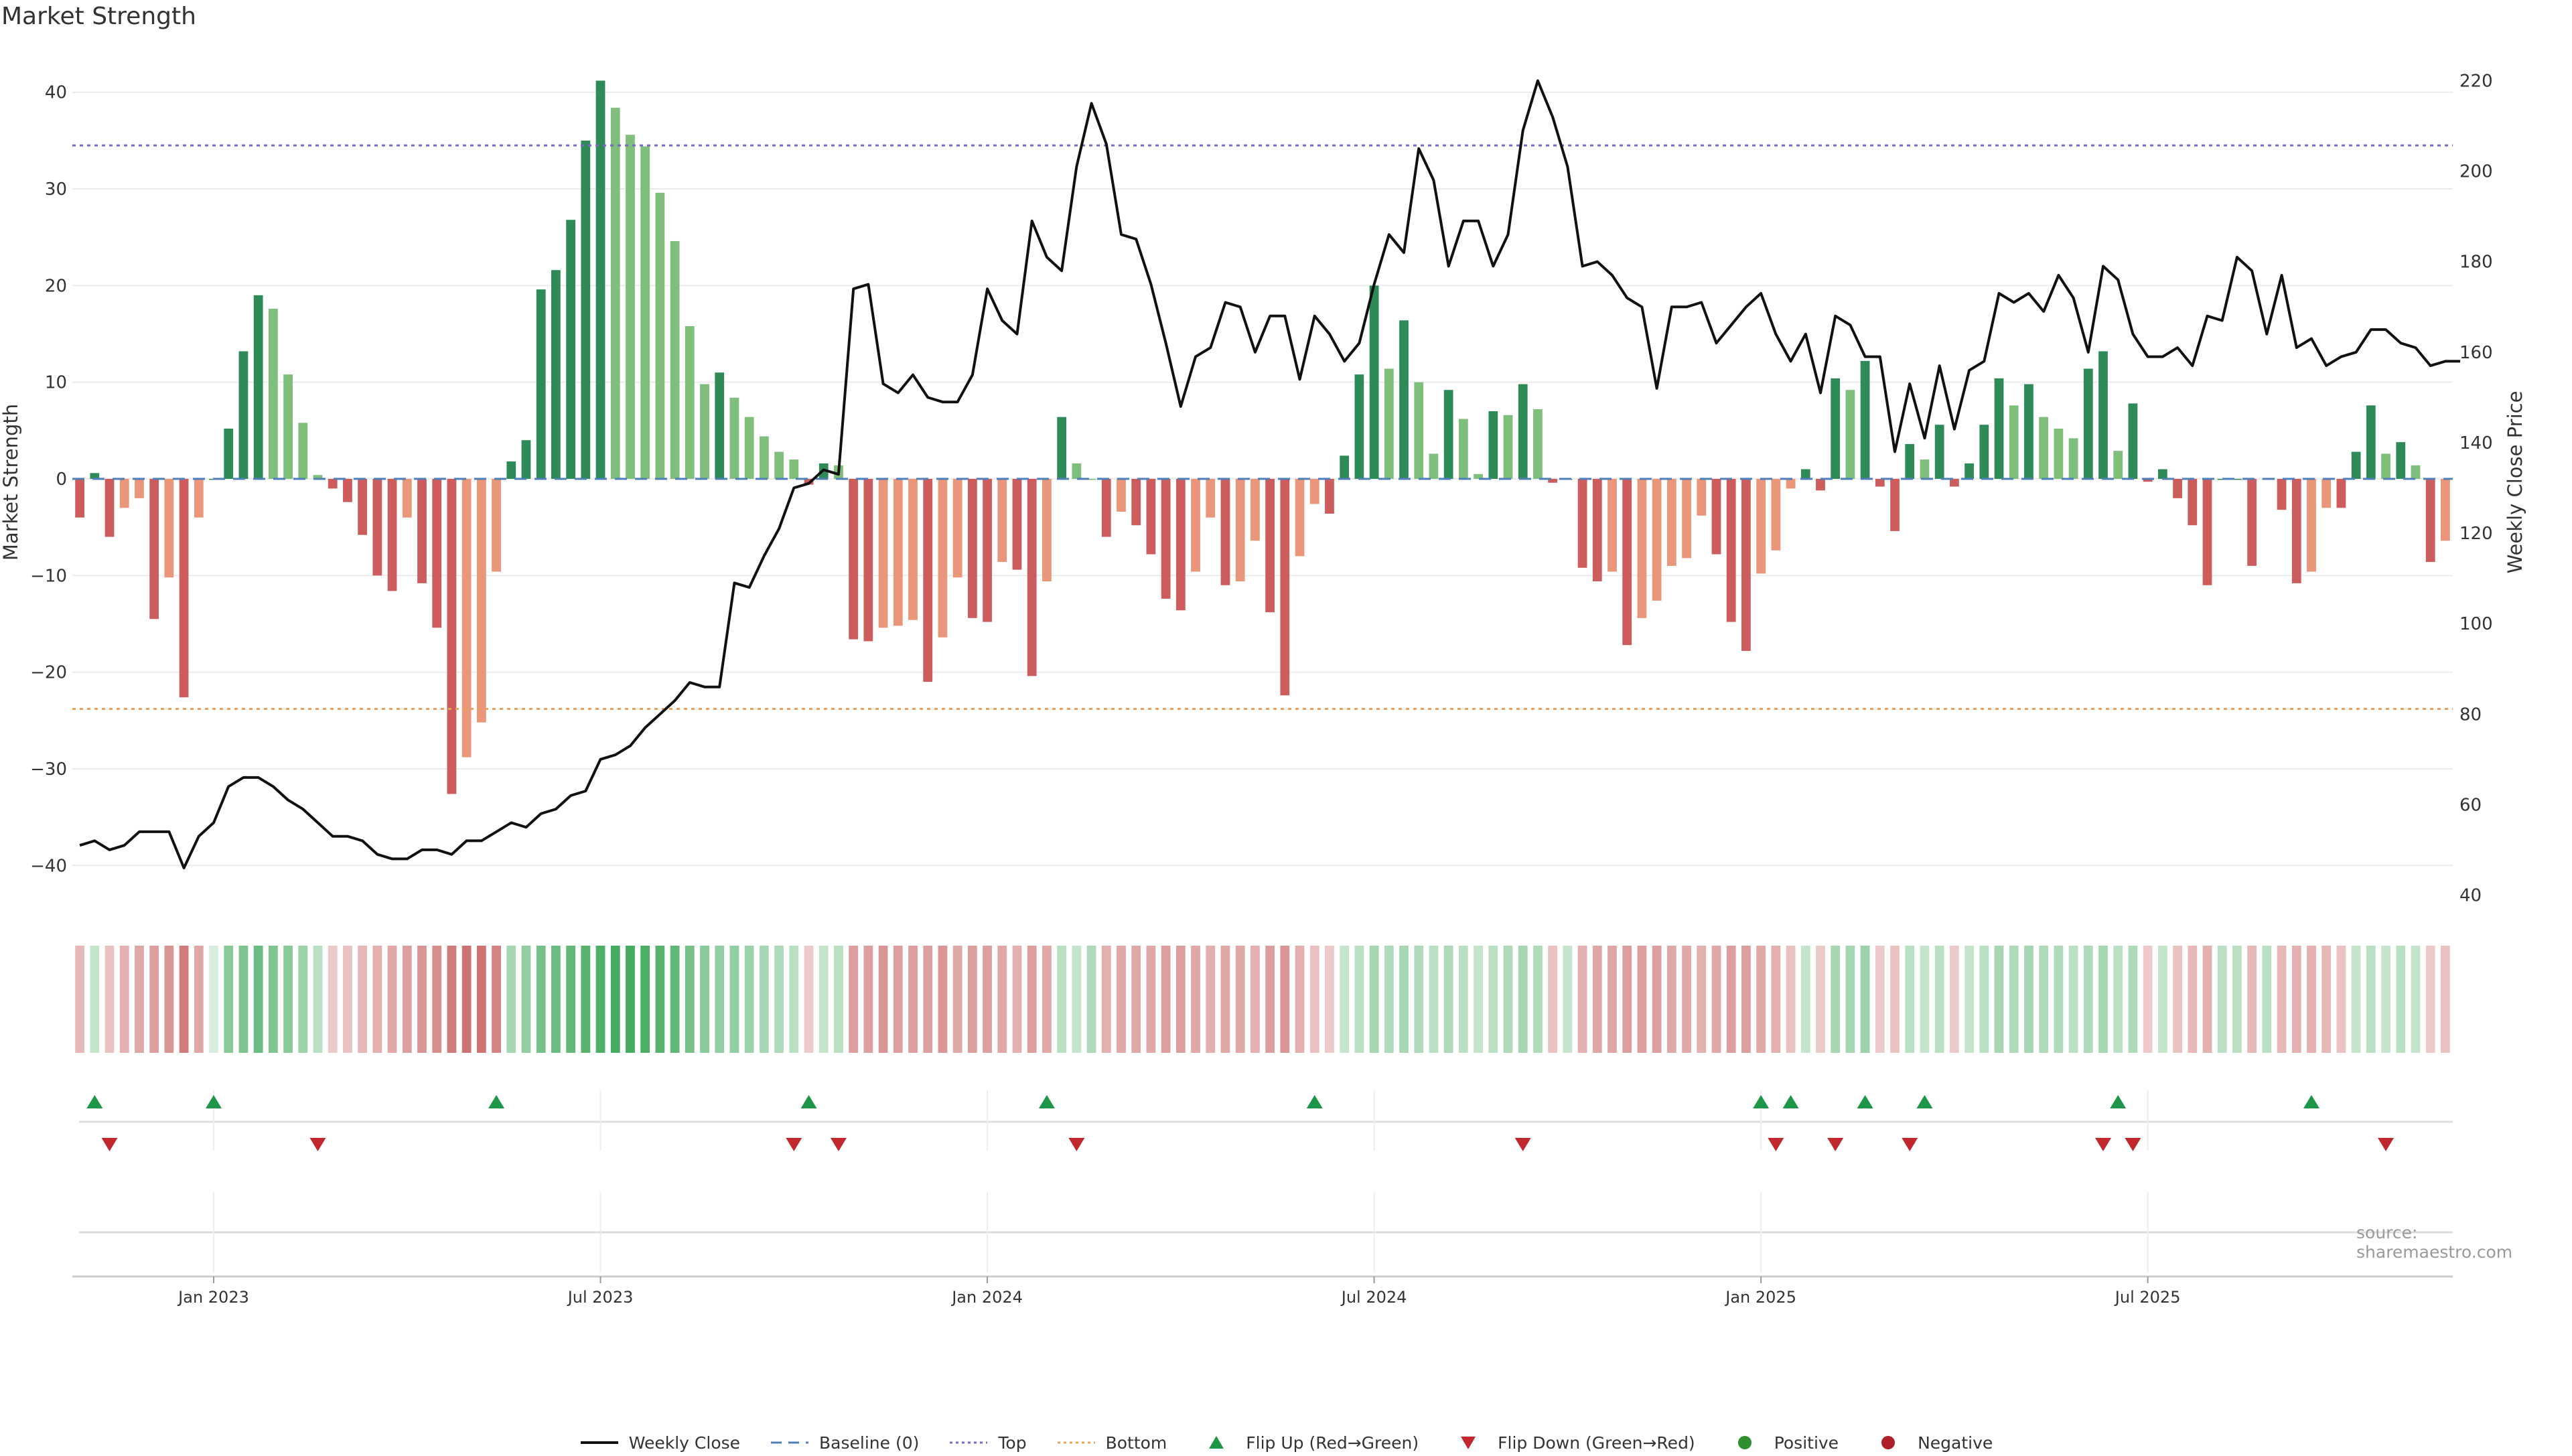 This screenshot has height=1456, width=2572. Describe the element at coordinates (1955, 1443) in the screenshot. I see `legend-label: Negative` at that location.